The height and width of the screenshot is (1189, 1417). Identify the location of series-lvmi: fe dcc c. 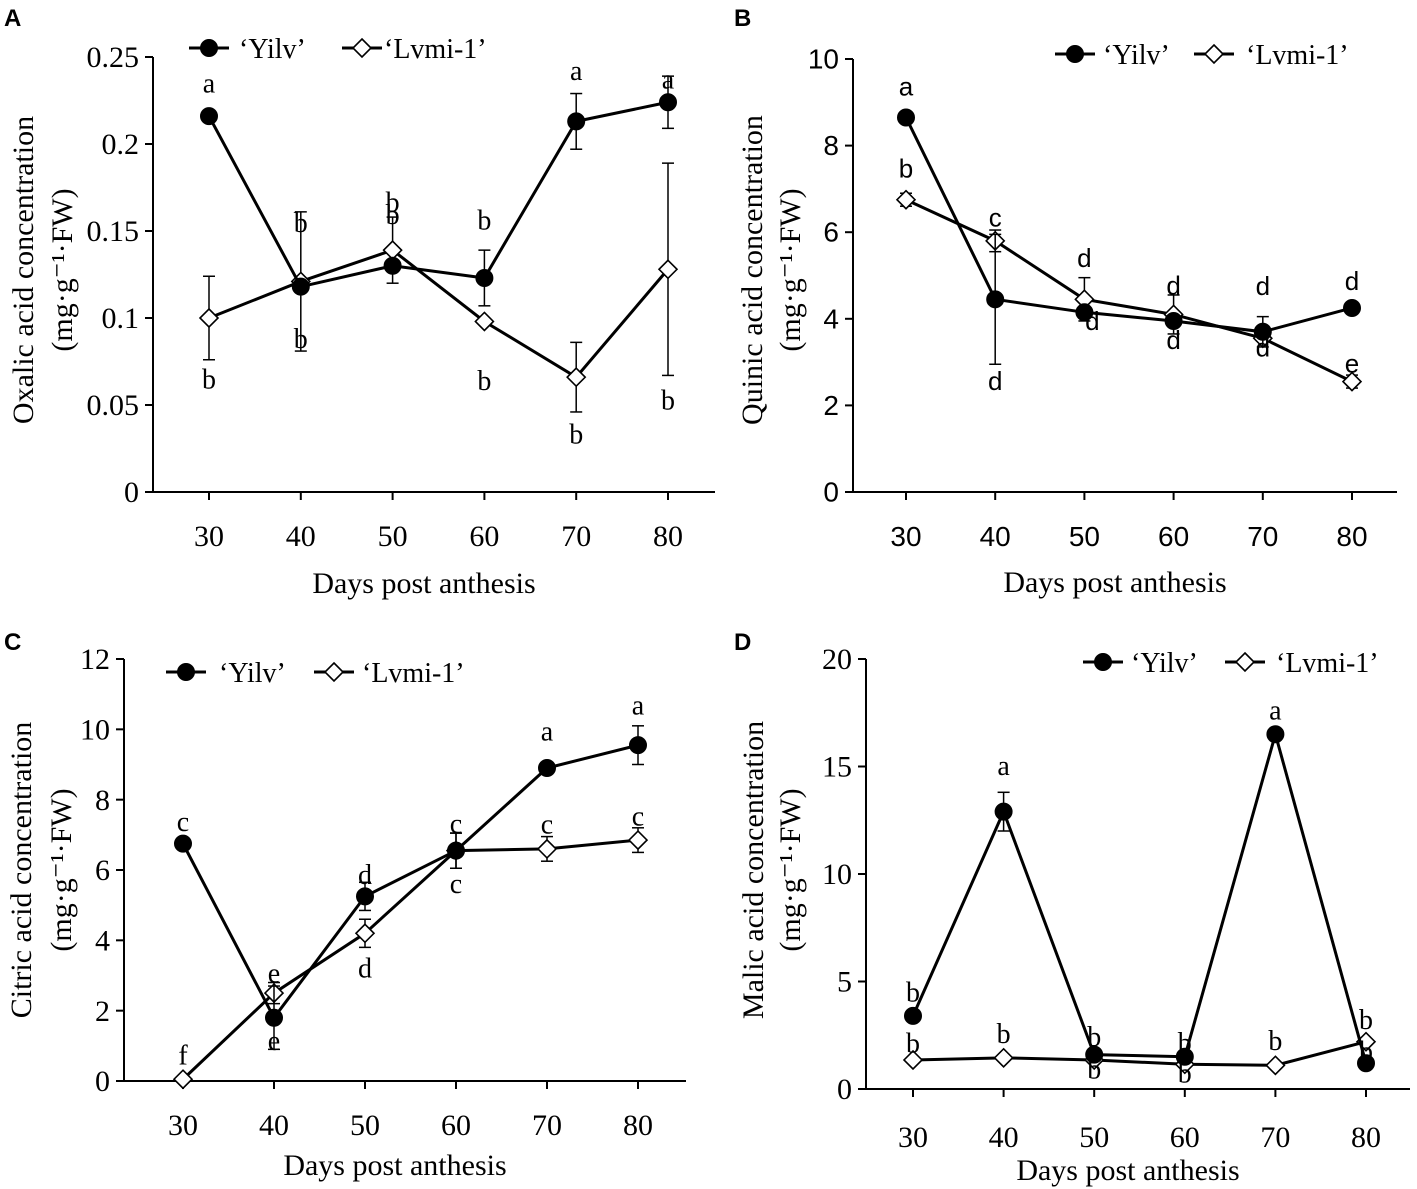
(410, 946).